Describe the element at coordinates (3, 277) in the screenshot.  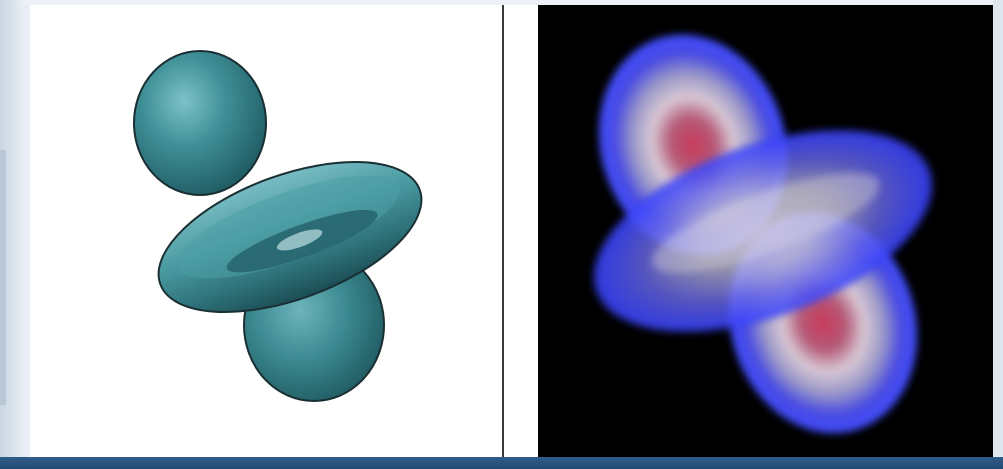
I see `left-edge-notch` at that location.